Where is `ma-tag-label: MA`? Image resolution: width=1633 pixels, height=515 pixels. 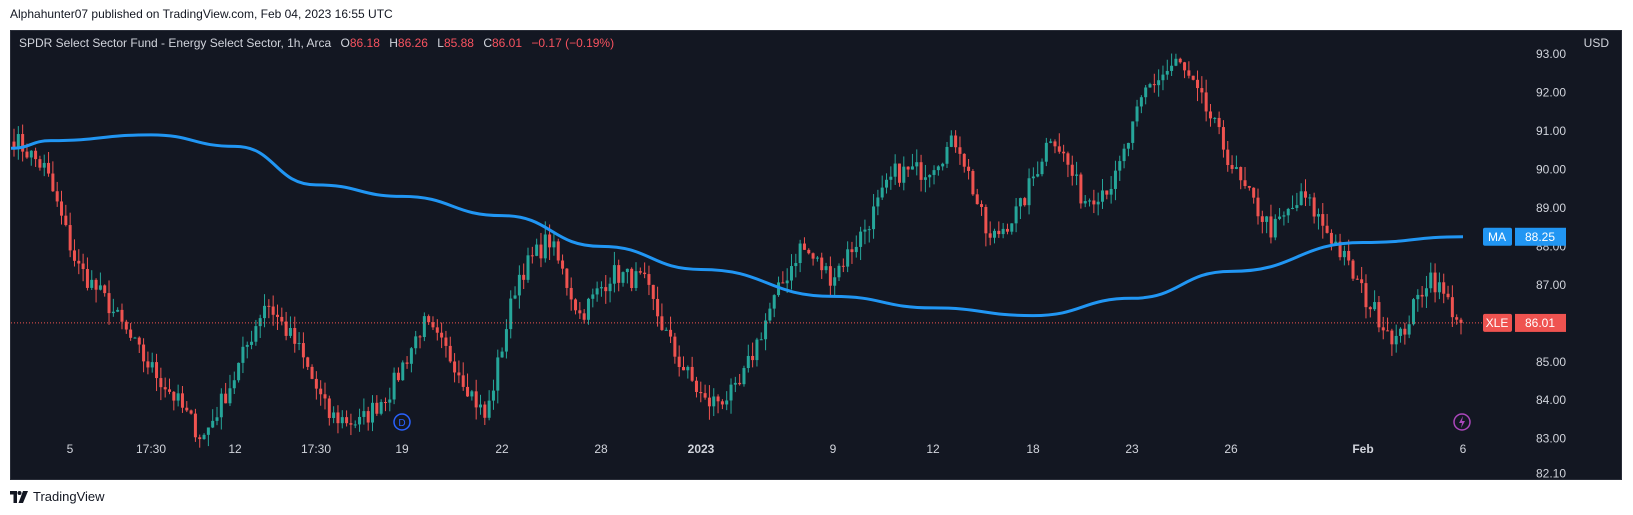
ma-tag-label: MA is located at coordinates (1497, 237).